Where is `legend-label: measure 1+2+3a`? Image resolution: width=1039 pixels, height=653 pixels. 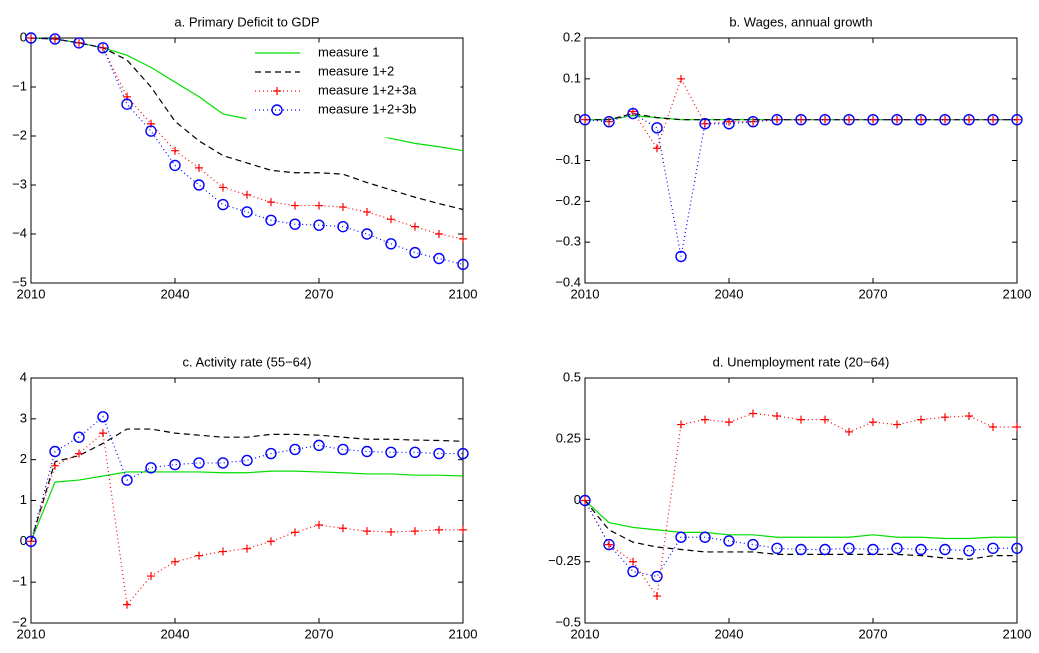 legend-label: measure 1+2+3a is located at coordinates (367, 89).